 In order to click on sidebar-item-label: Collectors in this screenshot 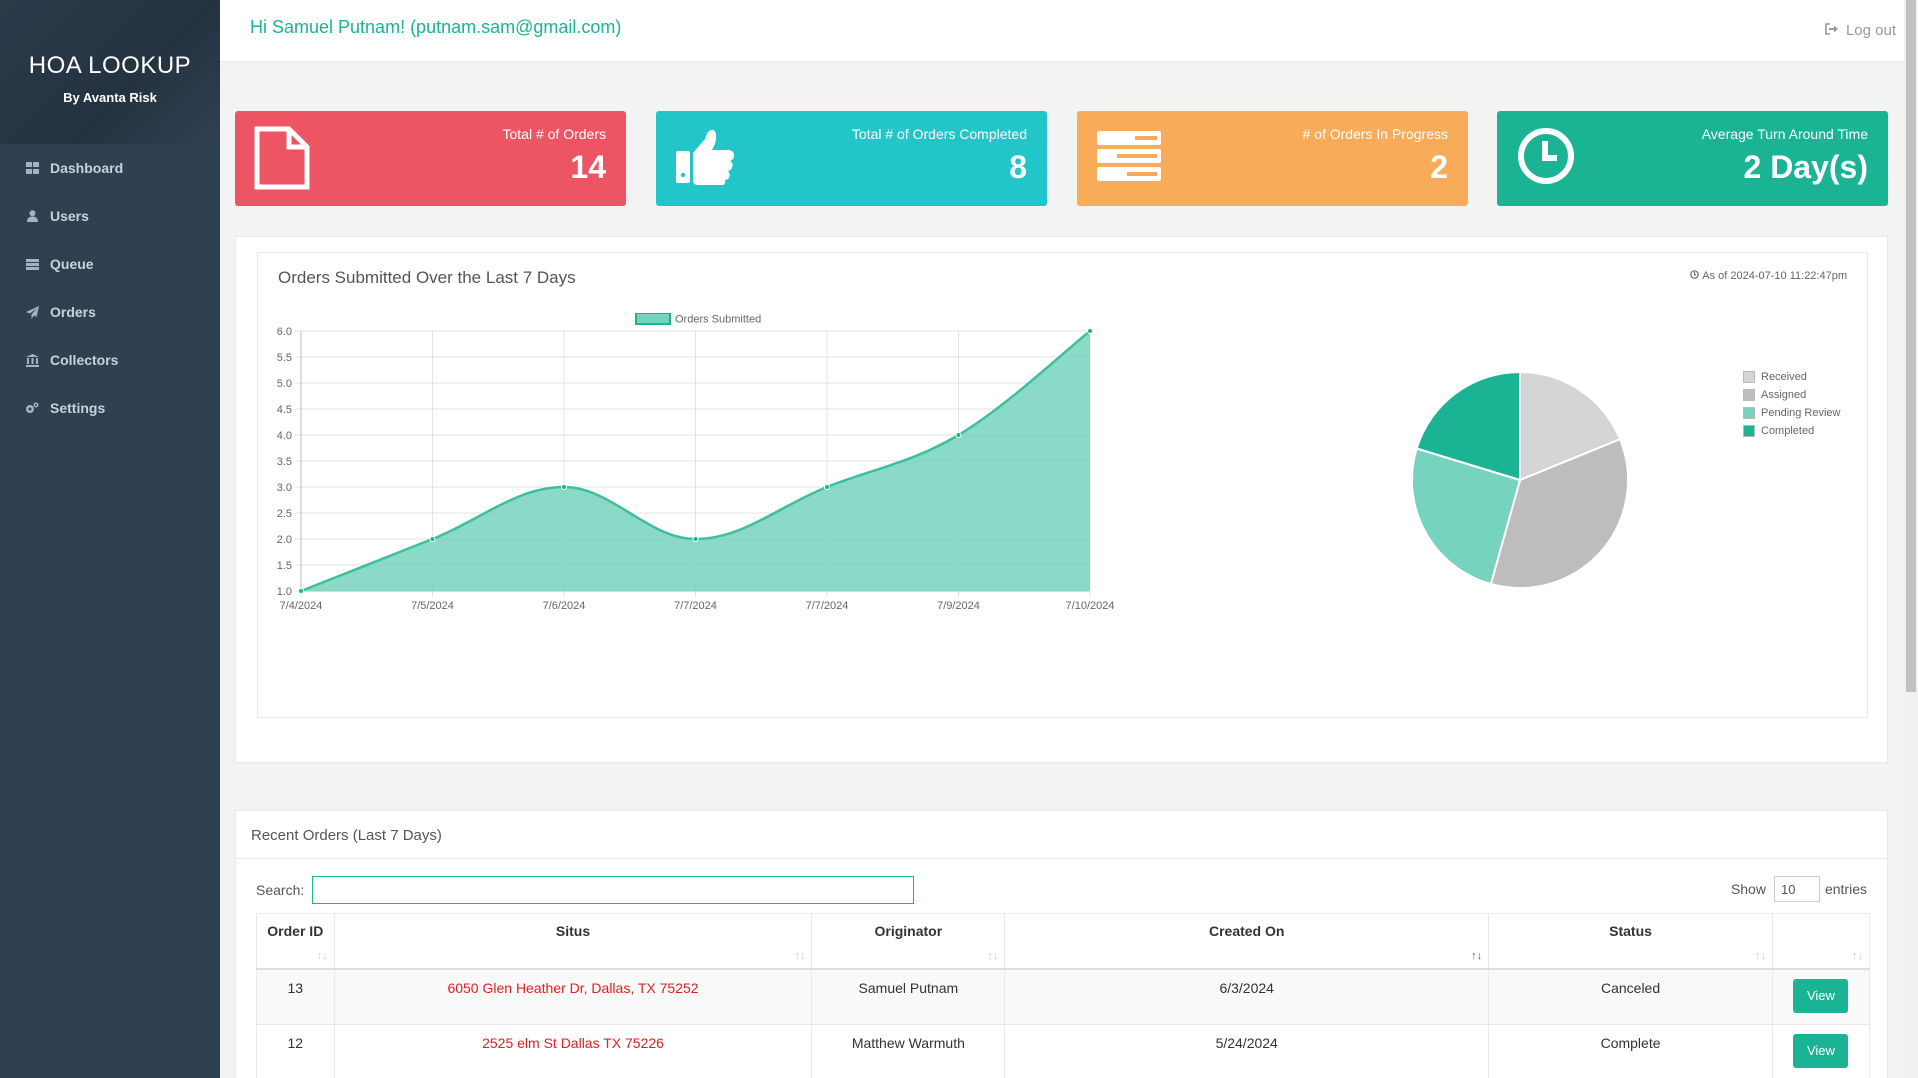, I will do `click(84, 360)`.